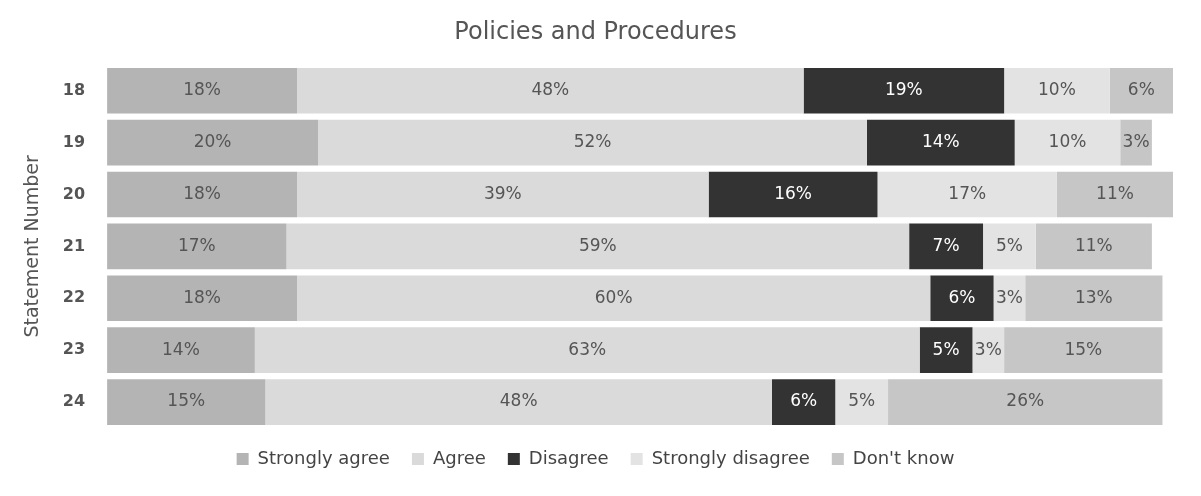 The width and height of the screenshot is (1201, 496). Describe the element at coordinates (74, 245) in the screenshot. I see `y-tick-label: 21` at that location.